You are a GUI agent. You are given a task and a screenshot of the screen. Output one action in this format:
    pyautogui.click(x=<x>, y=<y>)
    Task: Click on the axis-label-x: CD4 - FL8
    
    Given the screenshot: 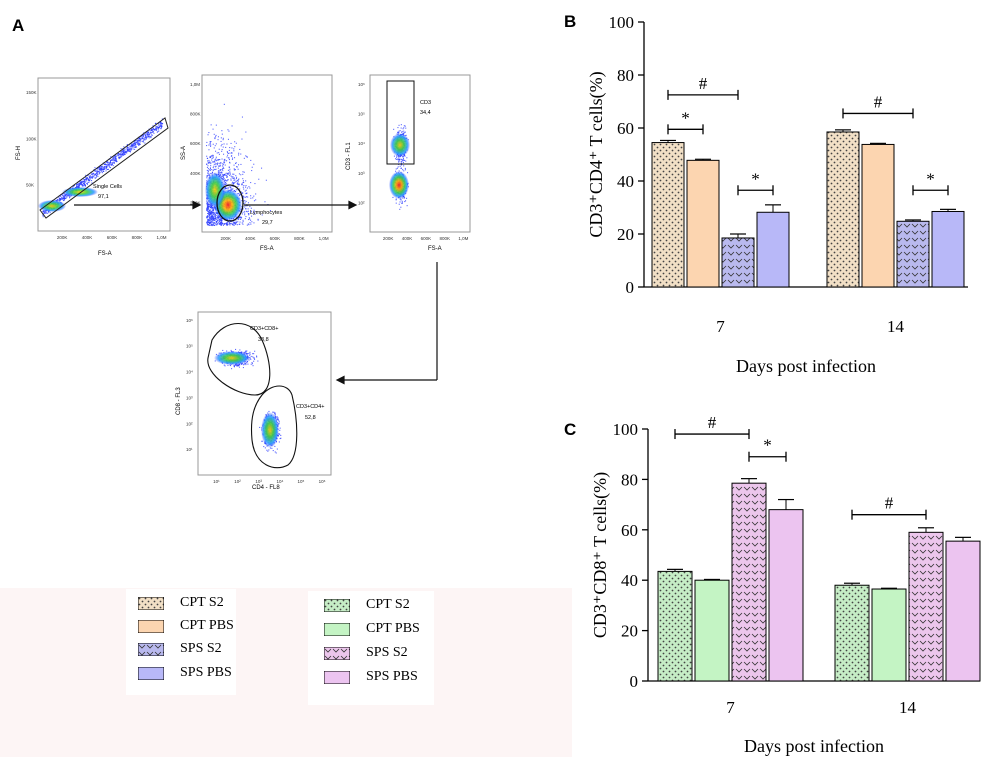 What is the action you would take?
    pyautogui.click(x=266, y=488)
    